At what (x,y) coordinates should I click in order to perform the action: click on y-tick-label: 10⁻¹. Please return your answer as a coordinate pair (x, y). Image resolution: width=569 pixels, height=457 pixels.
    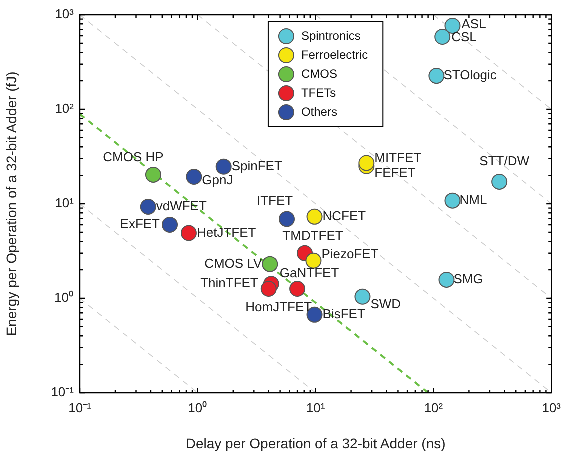
    Looking at the image, I should click on (63, 392).